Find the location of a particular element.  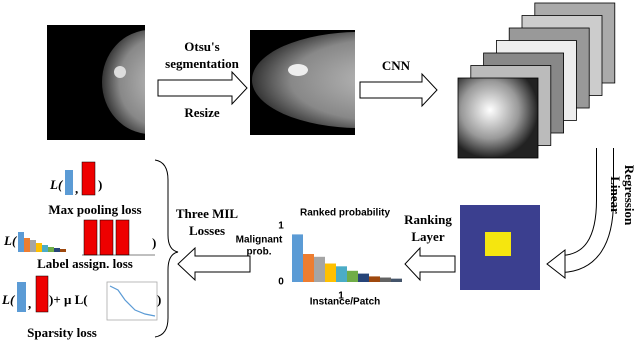

mammogram-input is located at coordinates (96, 82).